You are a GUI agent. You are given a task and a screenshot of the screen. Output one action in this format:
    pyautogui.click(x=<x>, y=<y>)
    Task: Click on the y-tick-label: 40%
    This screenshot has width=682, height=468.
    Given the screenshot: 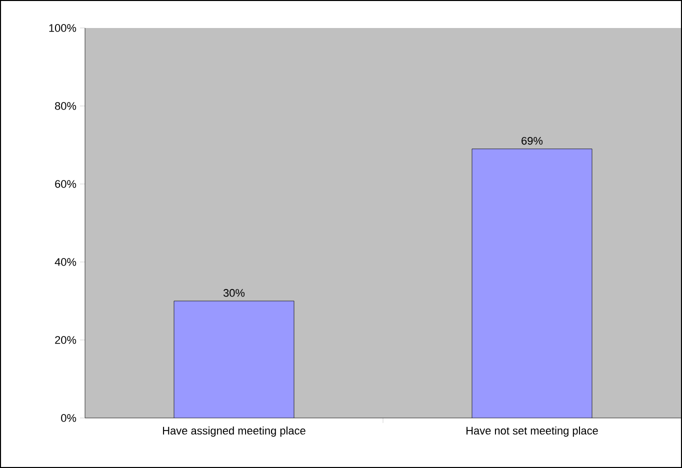 What is the action you would take?
    pyautogui.click(x=65, y=262)
    